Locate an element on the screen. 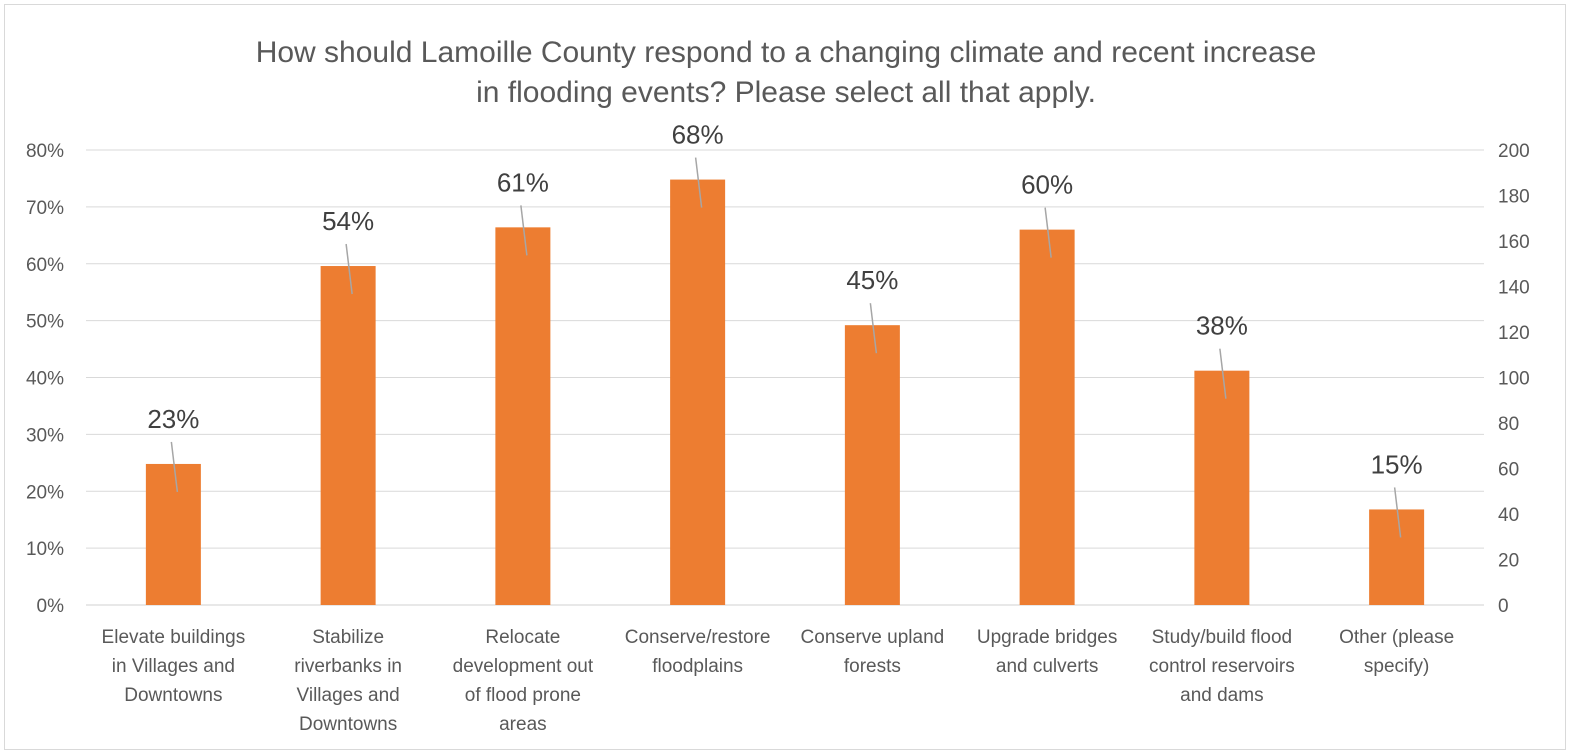 The width and height of the screenshot is (1572, 756). data-label: 23% is located at coordinates (173, 419).